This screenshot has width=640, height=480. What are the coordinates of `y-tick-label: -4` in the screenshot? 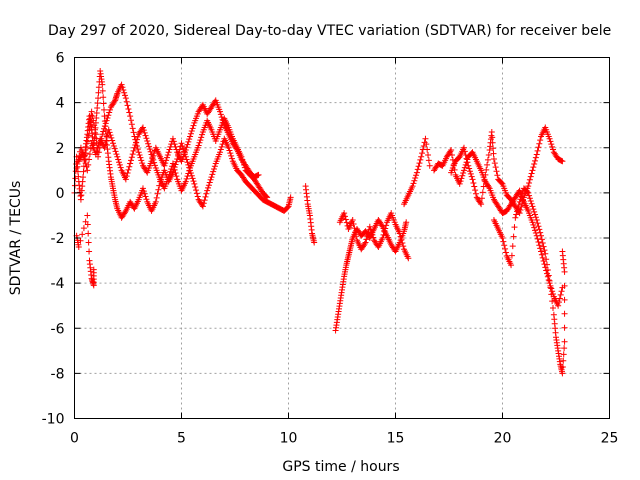 It's located at (58, 284).